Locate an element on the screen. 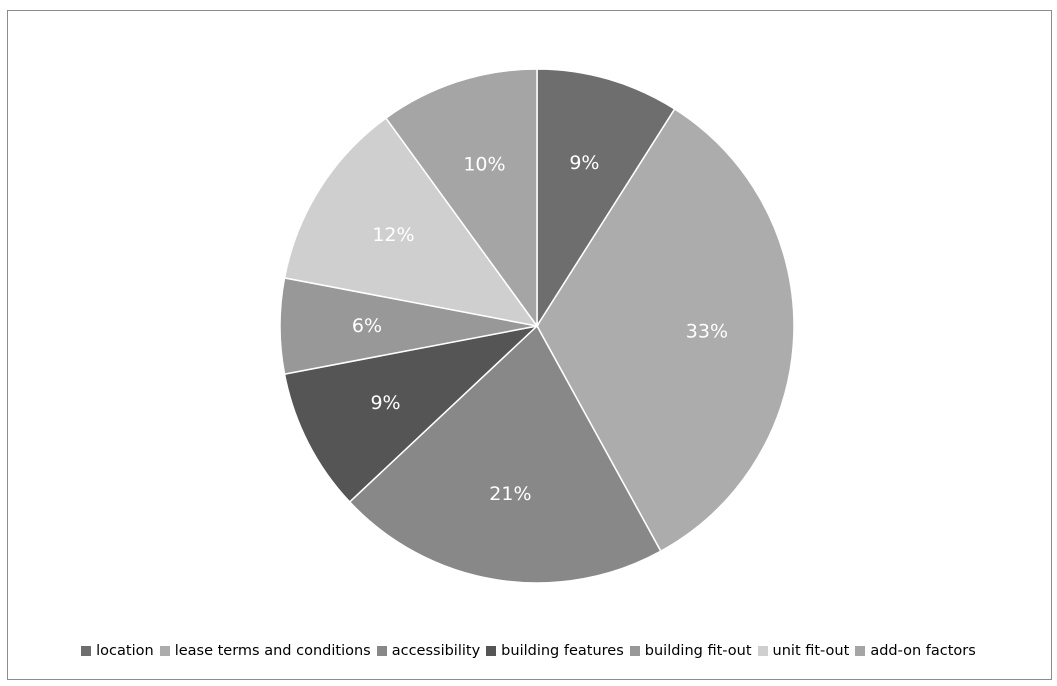 The width and height of the screenshot is (1057, 686). slice-label-building-features: 9% is located at coordinates (385, 403).